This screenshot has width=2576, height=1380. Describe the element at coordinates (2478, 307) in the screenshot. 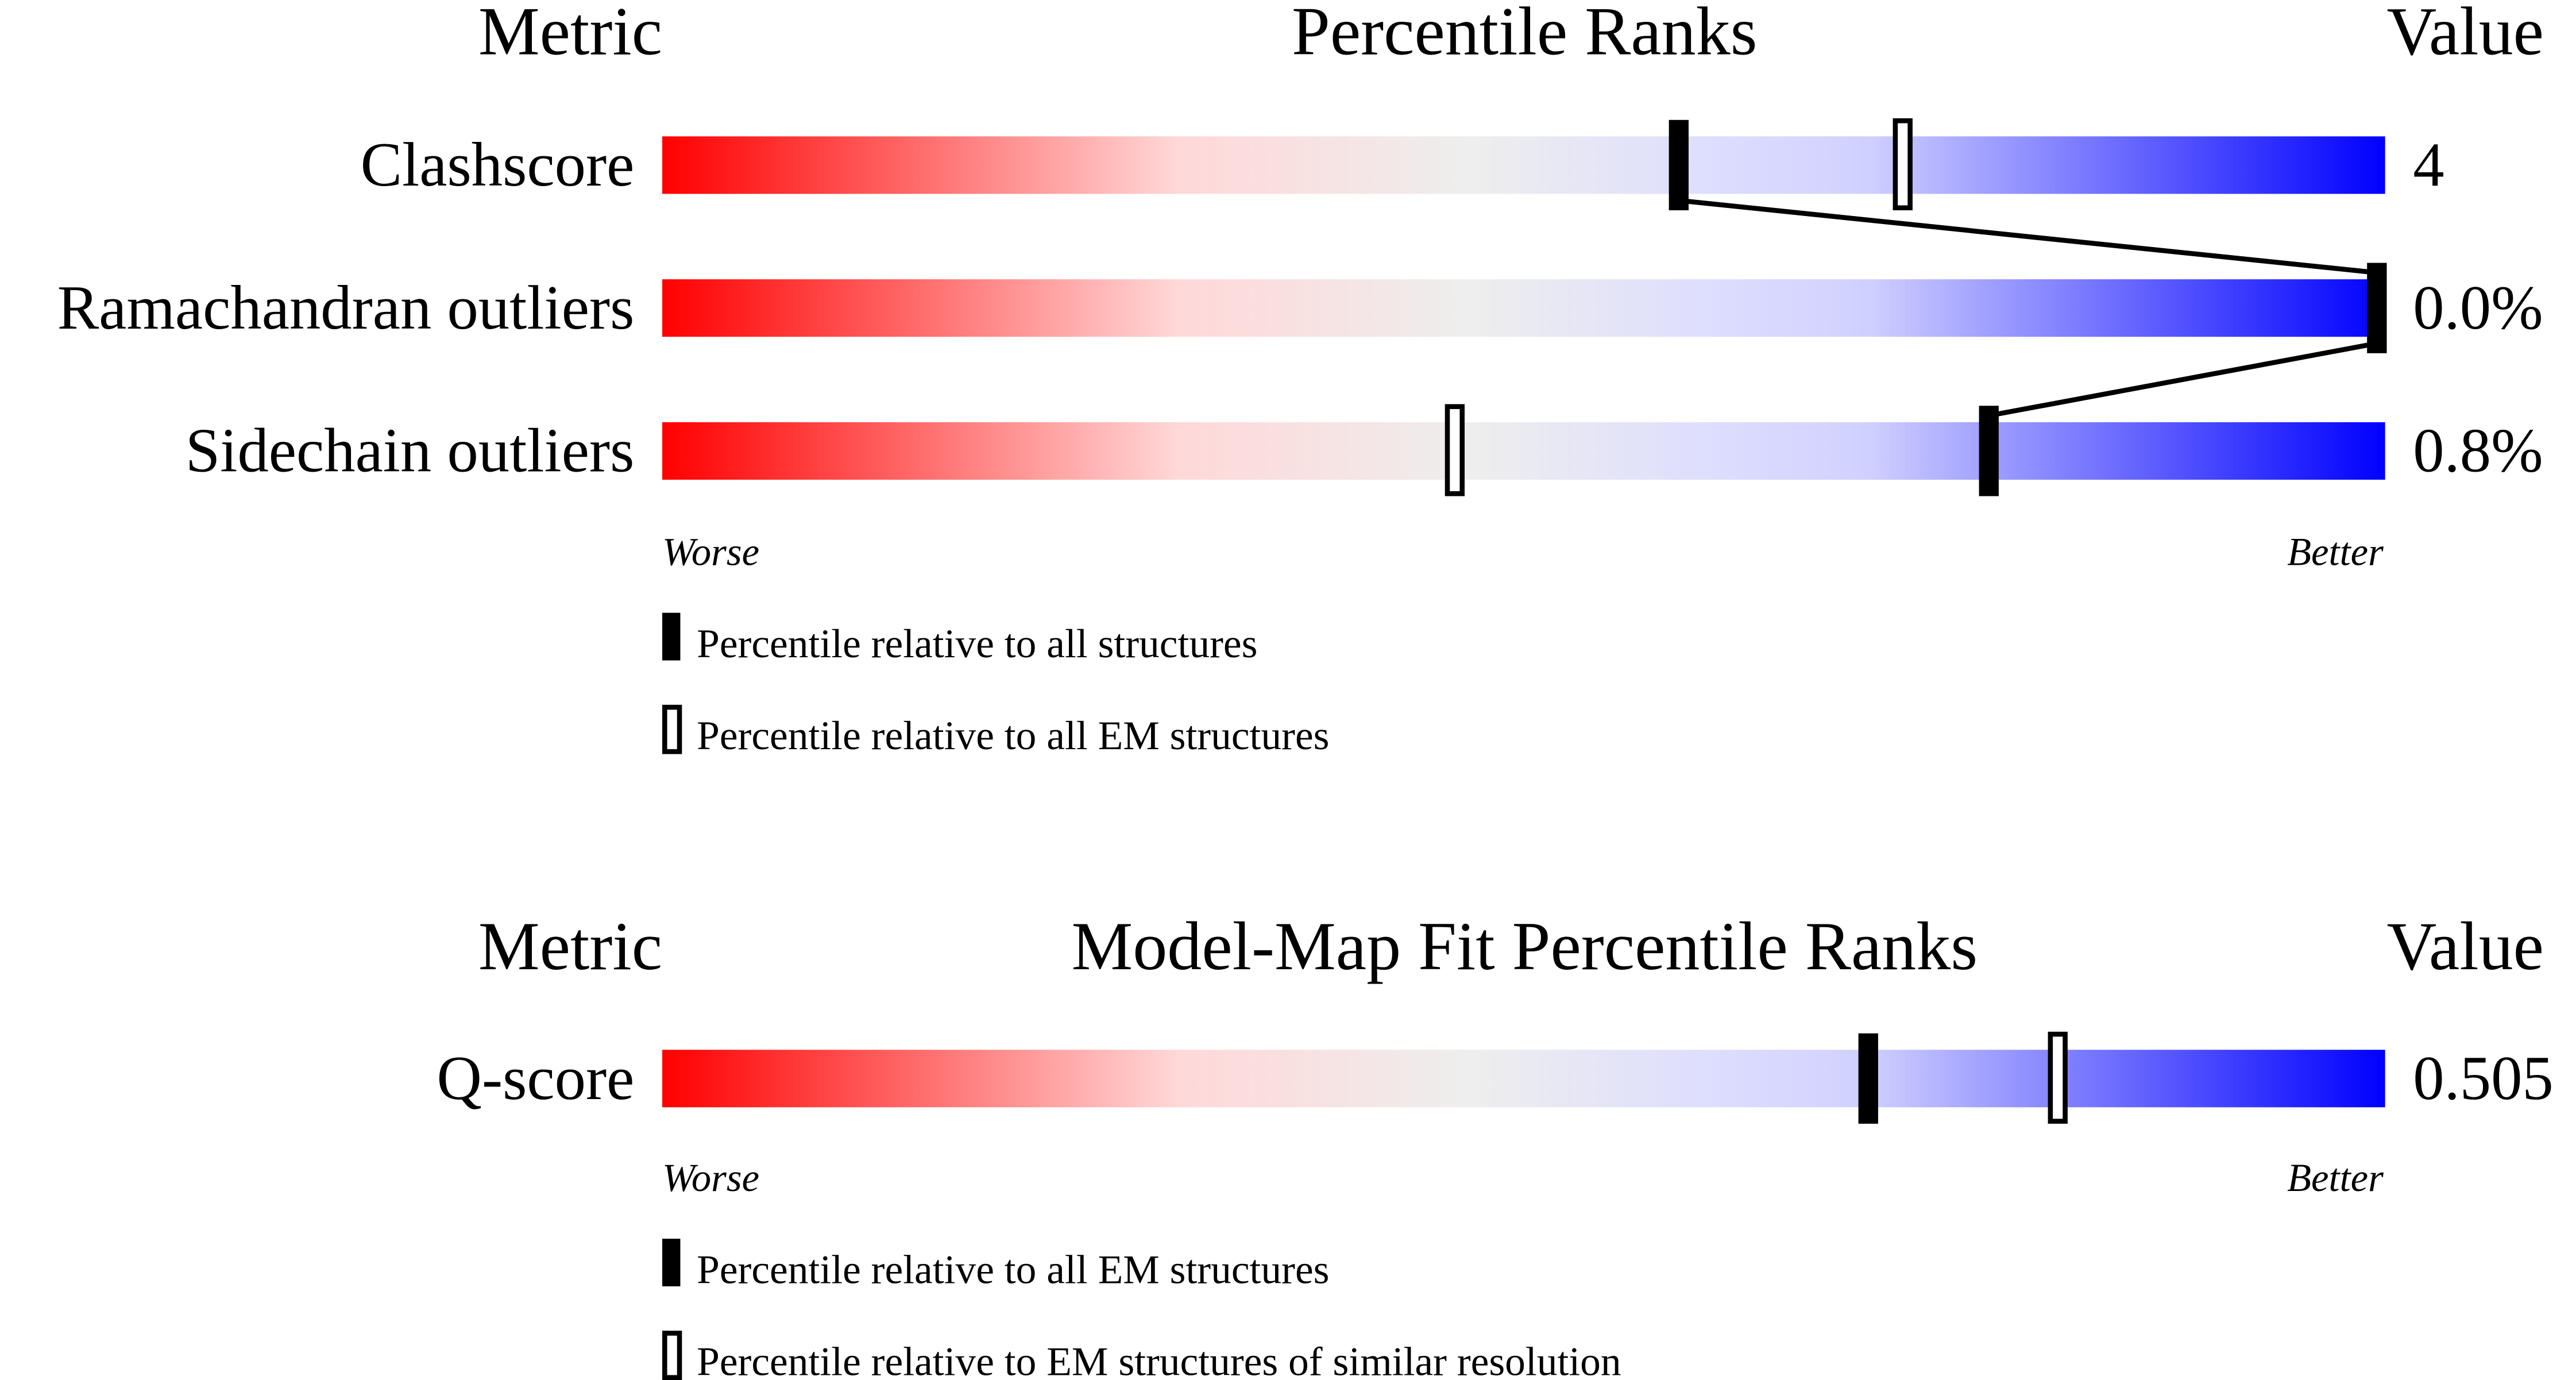

I see `metric-value: 0.0%` at that location.